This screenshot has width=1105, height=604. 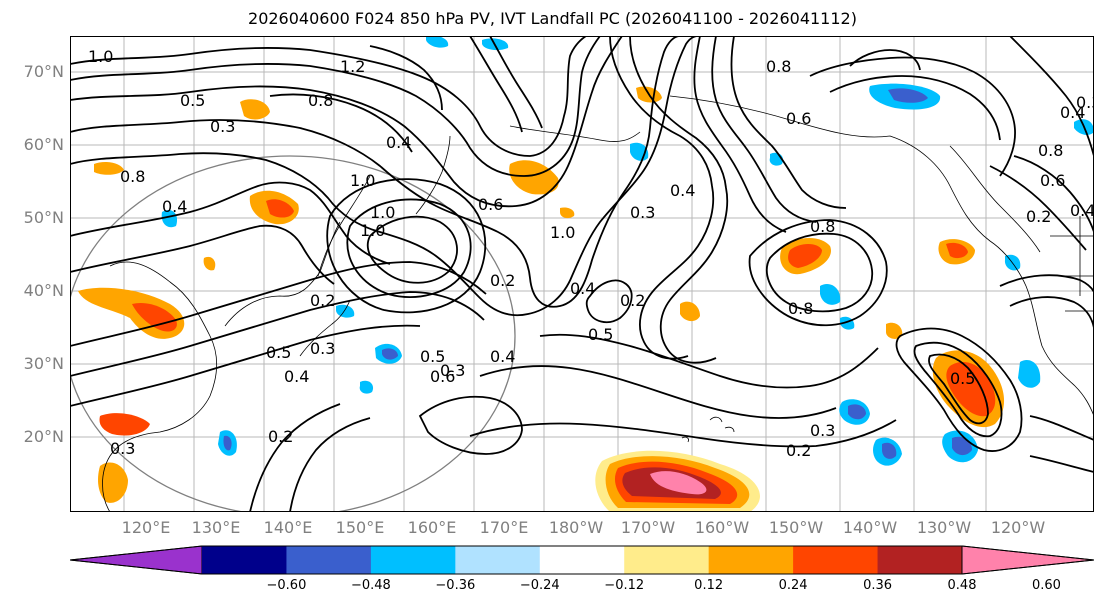 I want to click on colorbar-tick-label: −0.12, so click(x=624, y=585).